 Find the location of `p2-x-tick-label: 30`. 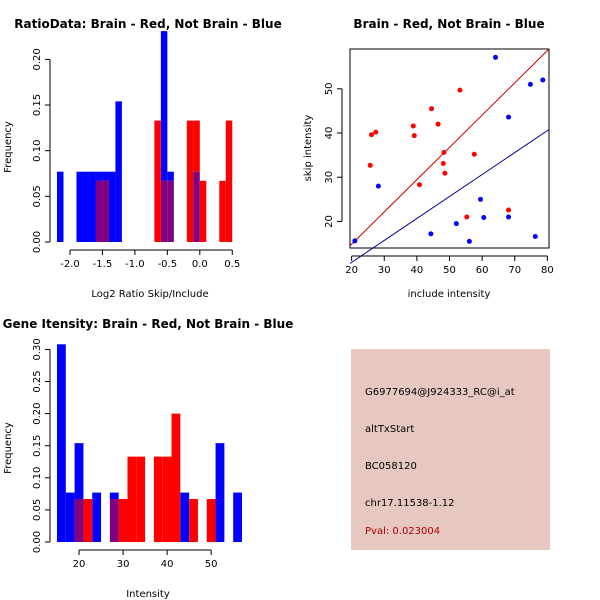

p2-x-tick-label: 30 is located at coordinates (384, 270).